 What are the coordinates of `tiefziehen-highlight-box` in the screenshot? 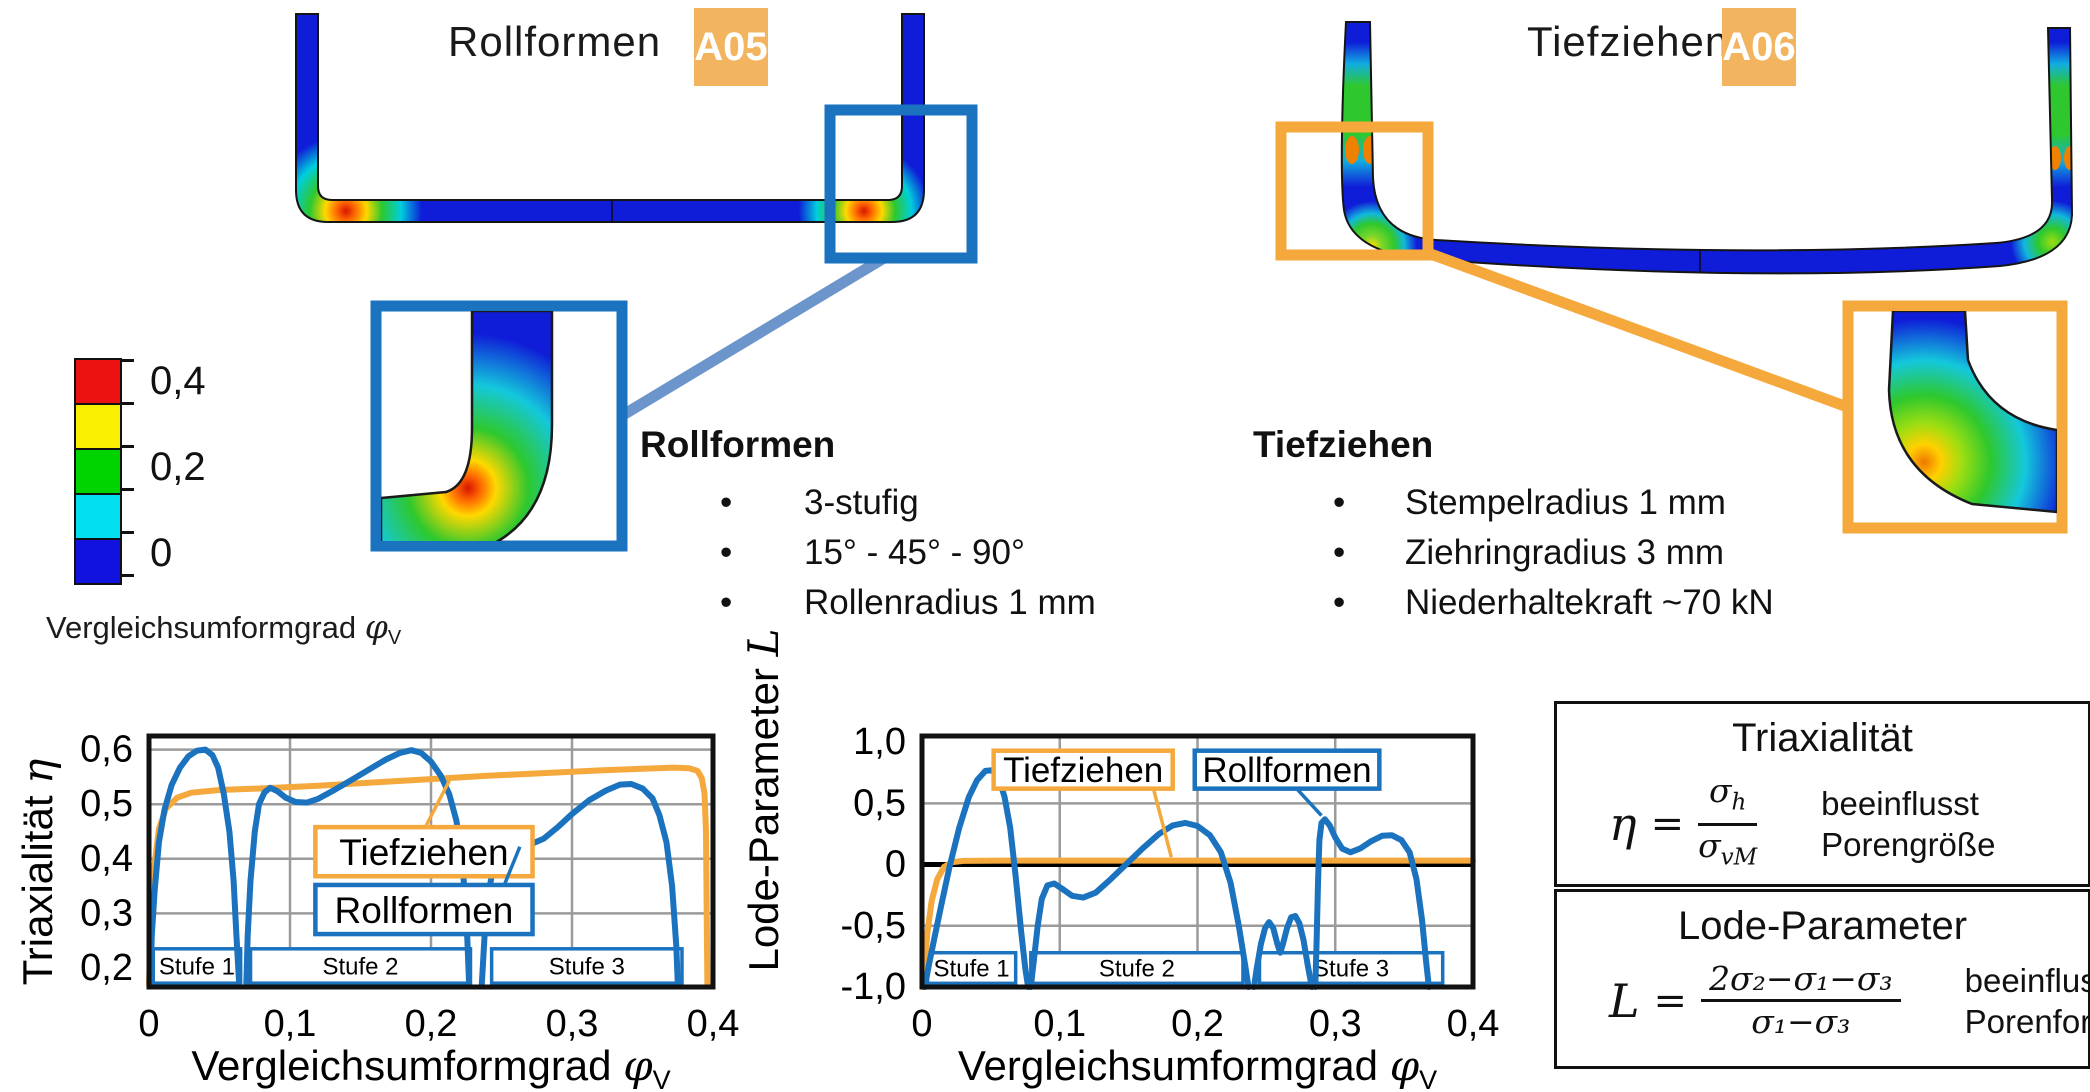 It's located at (1354, 191).